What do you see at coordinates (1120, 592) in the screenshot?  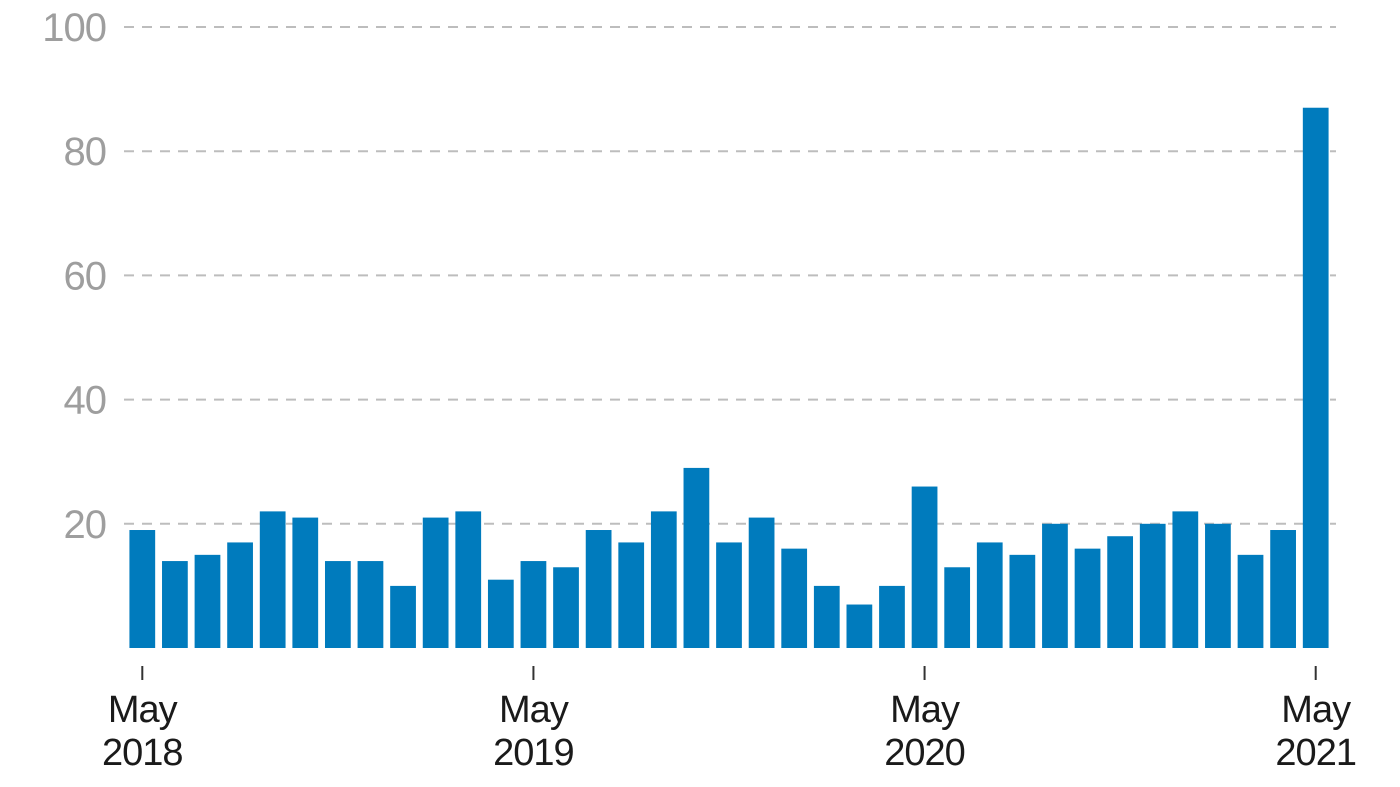 I see `bar-nov-2020` at bounding box center [1120, 592].